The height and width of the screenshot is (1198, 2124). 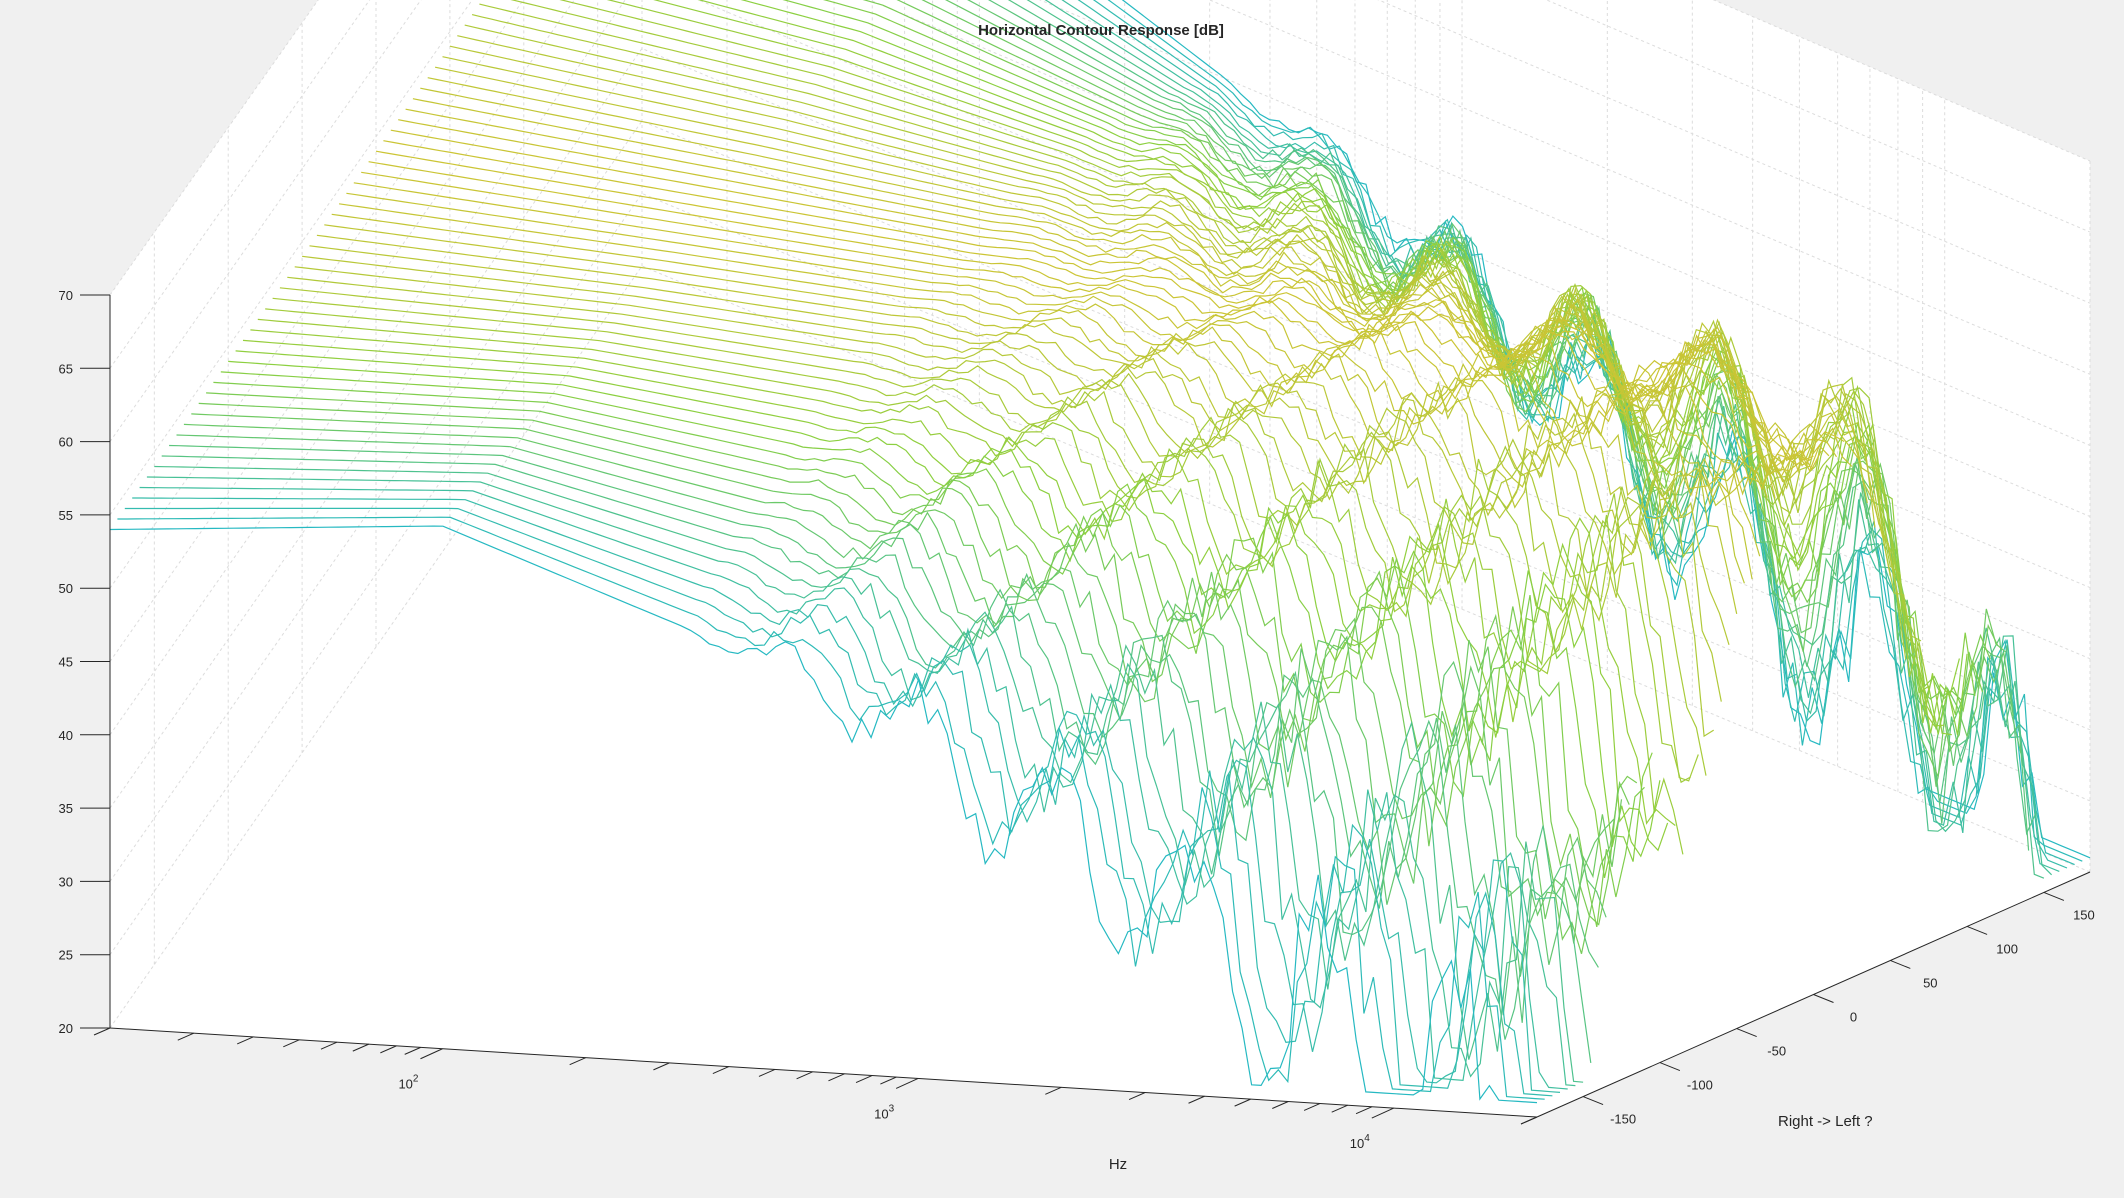 What do you see at coordinates (66, 1028) in the screenshot?
I see `z-tick-label: 20` at bounding box center [66, 1028].